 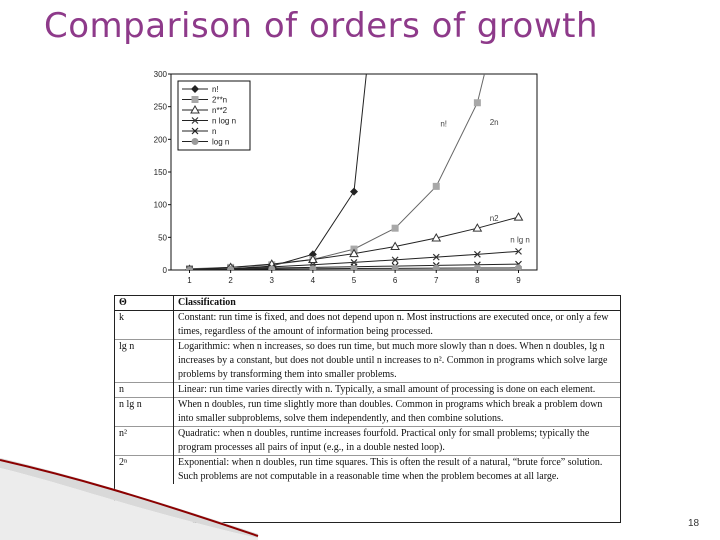 What do you see at coordinates (694, 523) in the screenshot?
I see `slide-number: 18` at bounding box center [694, 523].